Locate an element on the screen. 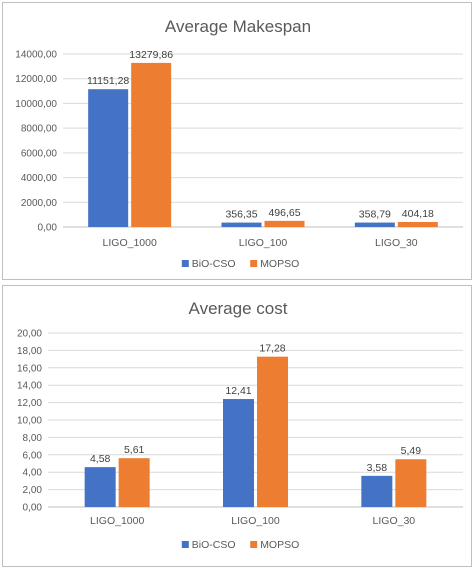 The height and width of the screenshot is (569, 474). makespan-x-tick-label: LIGO_1000 is located at coordinates (130, 243).